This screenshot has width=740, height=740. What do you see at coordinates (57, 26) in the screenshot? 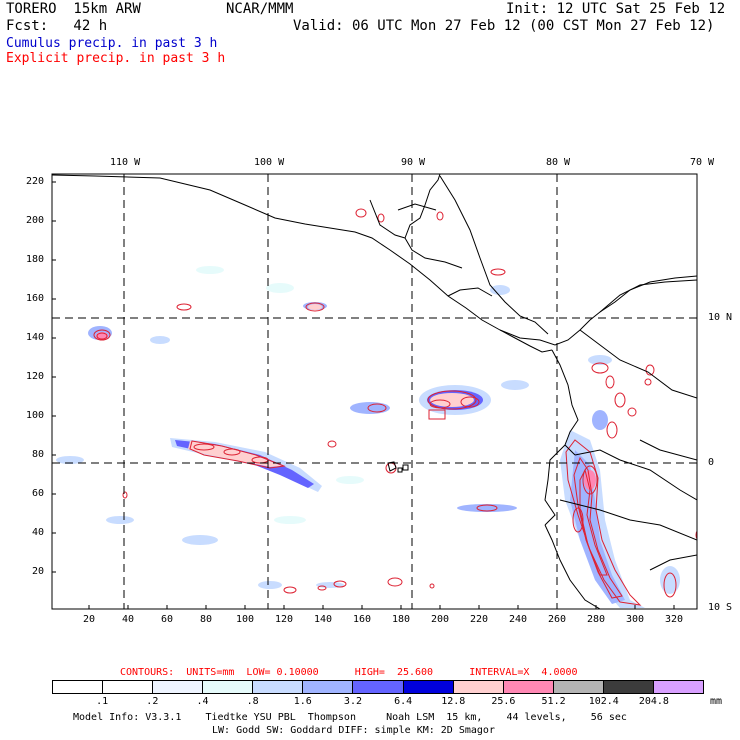
I see `forecast-hour: Fcst: 42 h` at bounding box center [57, 26].